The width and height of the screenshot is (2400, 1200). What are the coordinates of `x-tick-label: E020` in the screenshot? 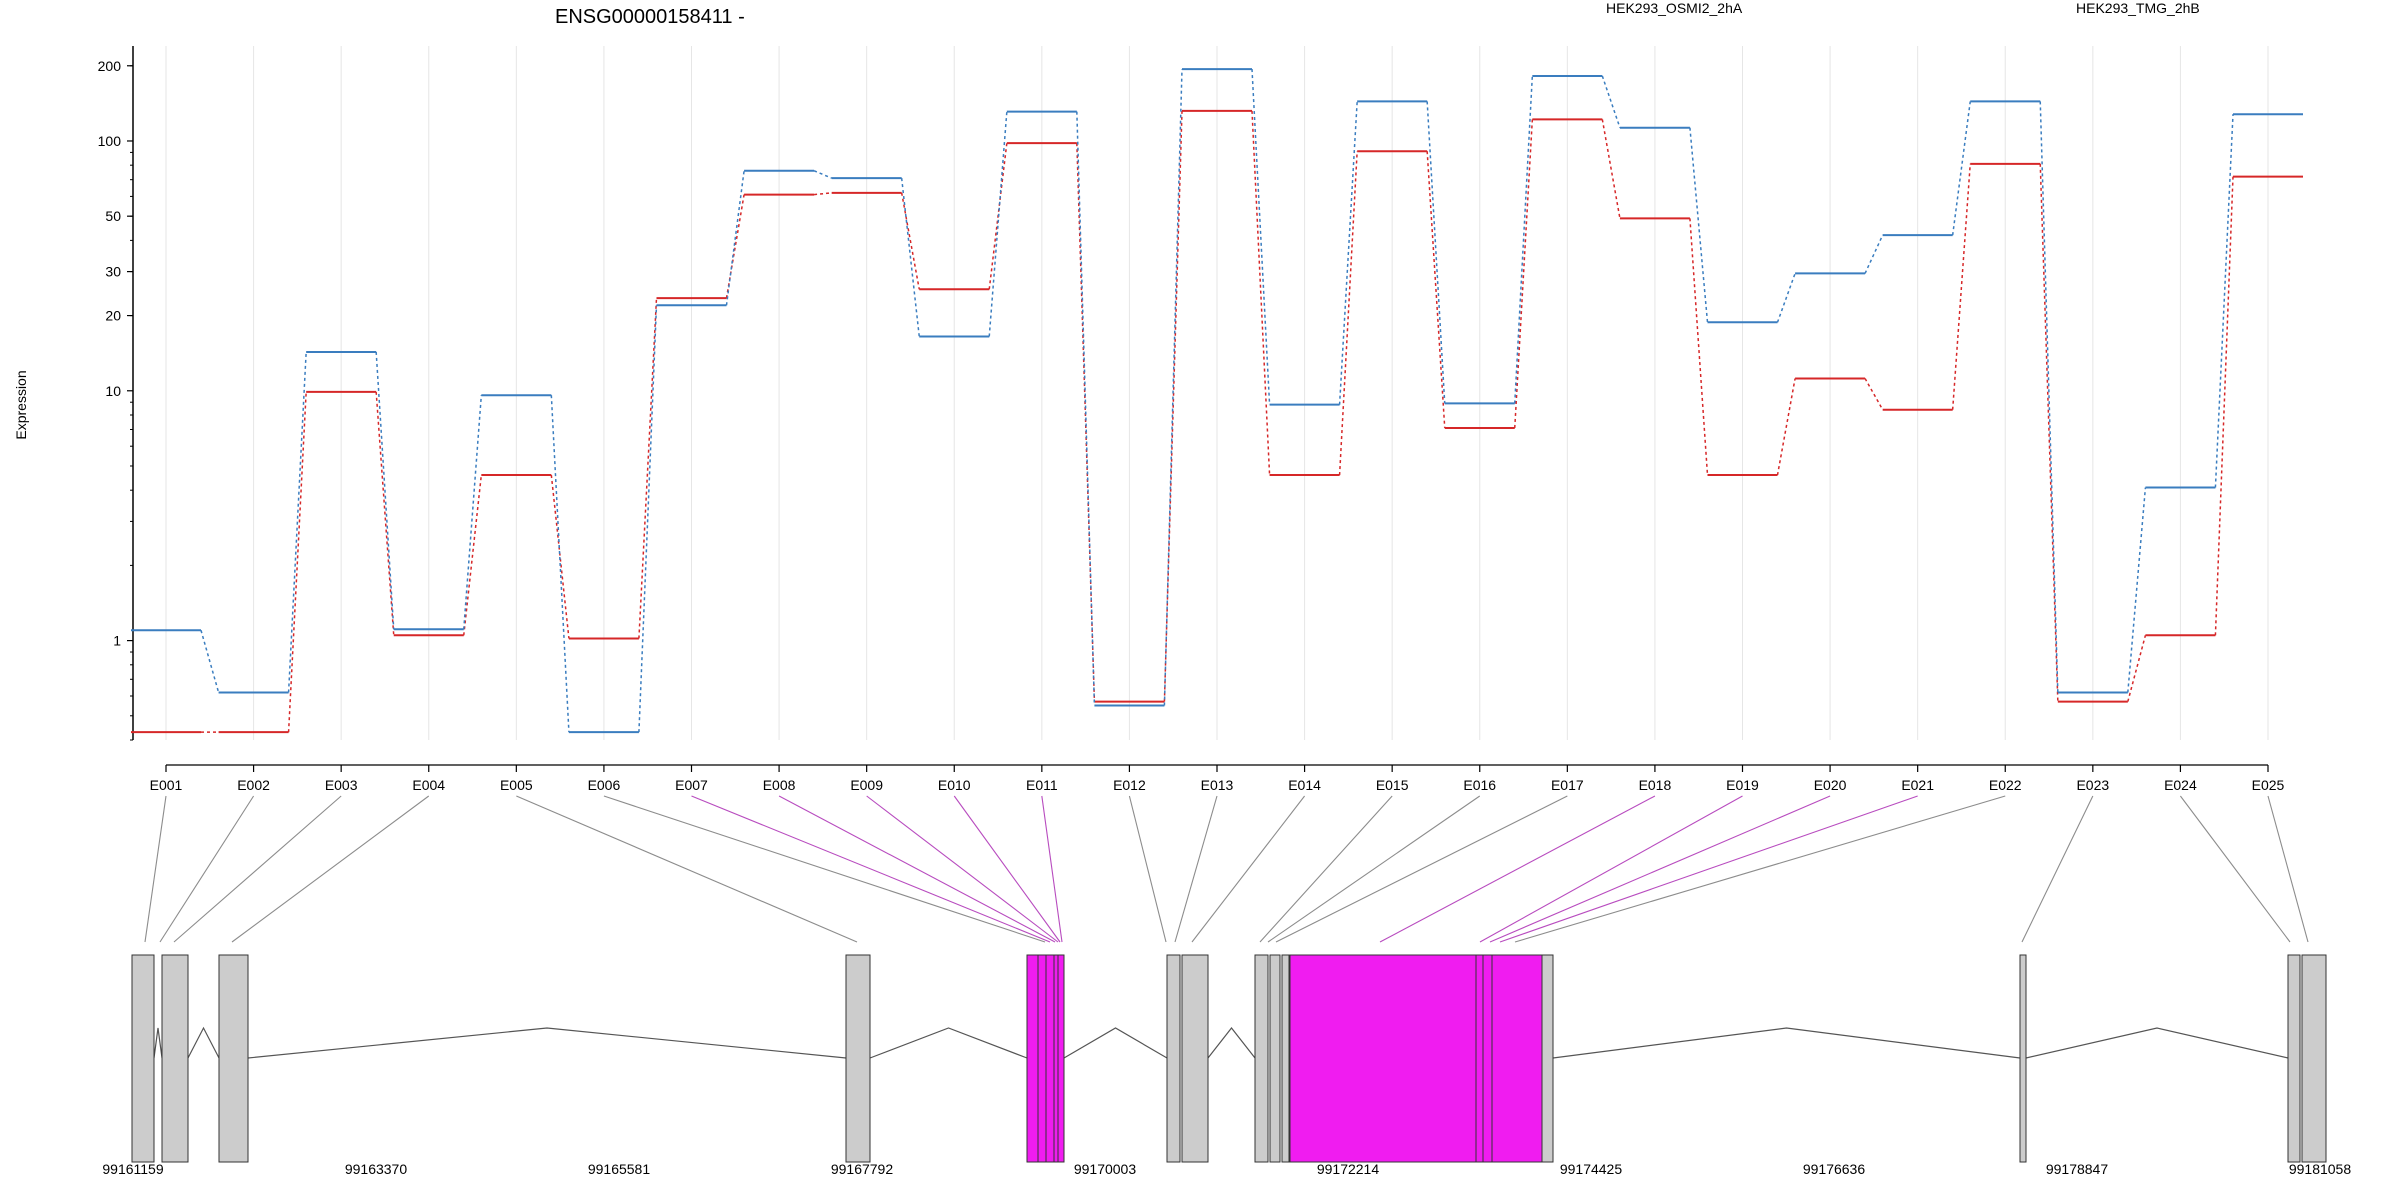 It's located at (1830, 785).